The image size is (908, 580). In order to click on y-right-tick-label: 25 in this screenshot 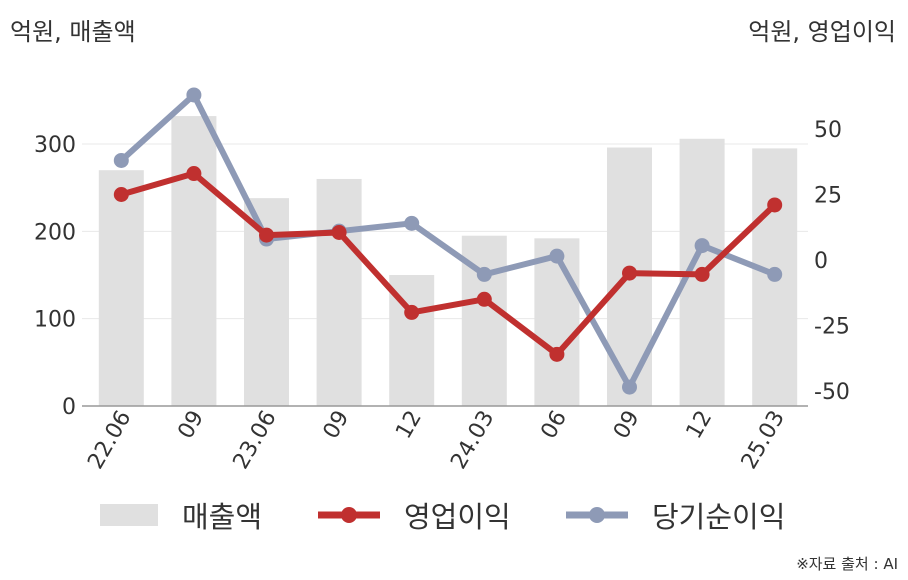, I will do `click(828, 196)`.